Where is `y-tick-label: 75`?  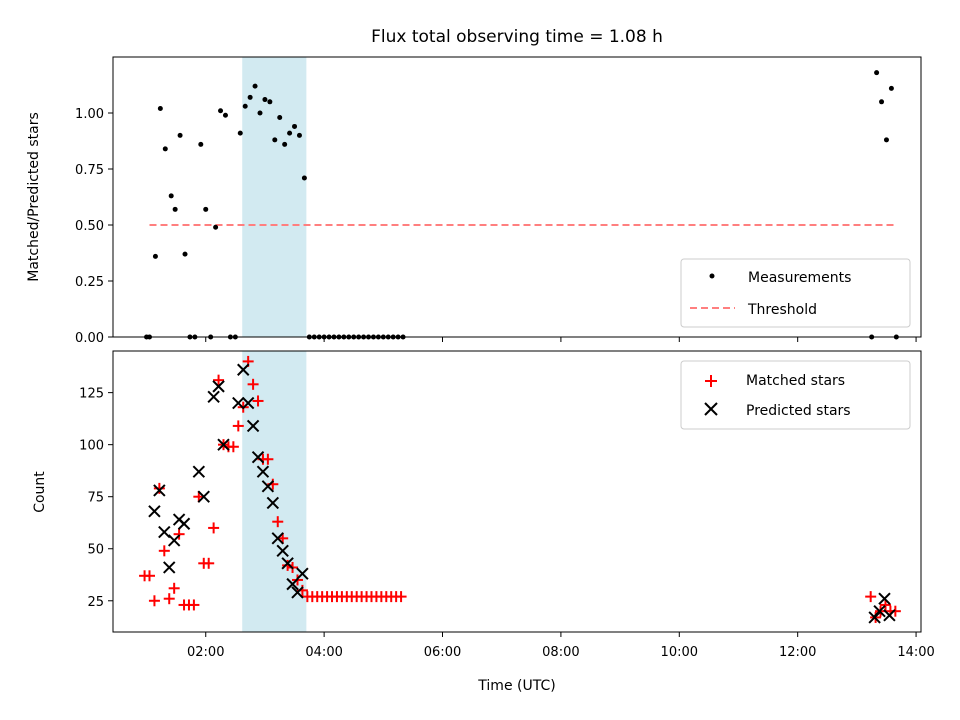
y-tick-label: 75 is located at coordinates (95, 498).